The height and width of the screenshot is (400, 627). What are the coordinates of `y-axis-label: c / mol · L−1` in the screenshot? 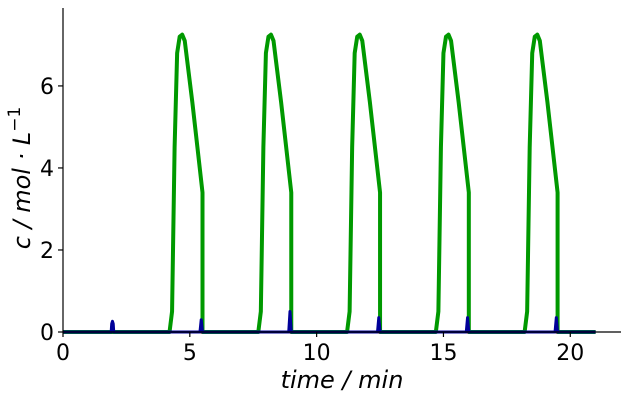 It's located at (20, 178).